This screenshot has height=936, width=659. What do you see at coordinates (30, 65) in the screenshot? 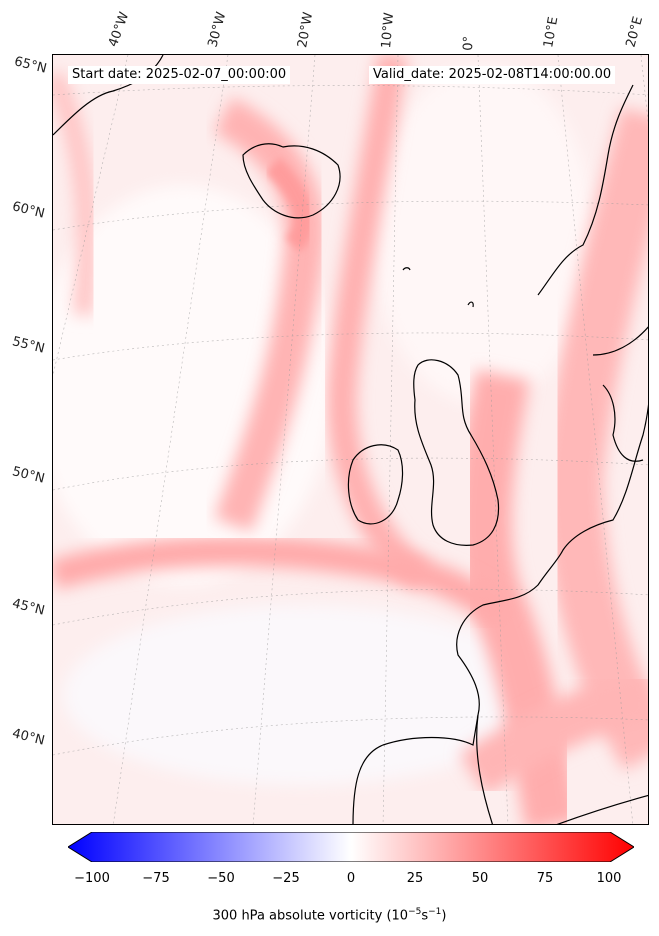
I see `lat-label-65n: 65°N` at bounding box center [30, 65].